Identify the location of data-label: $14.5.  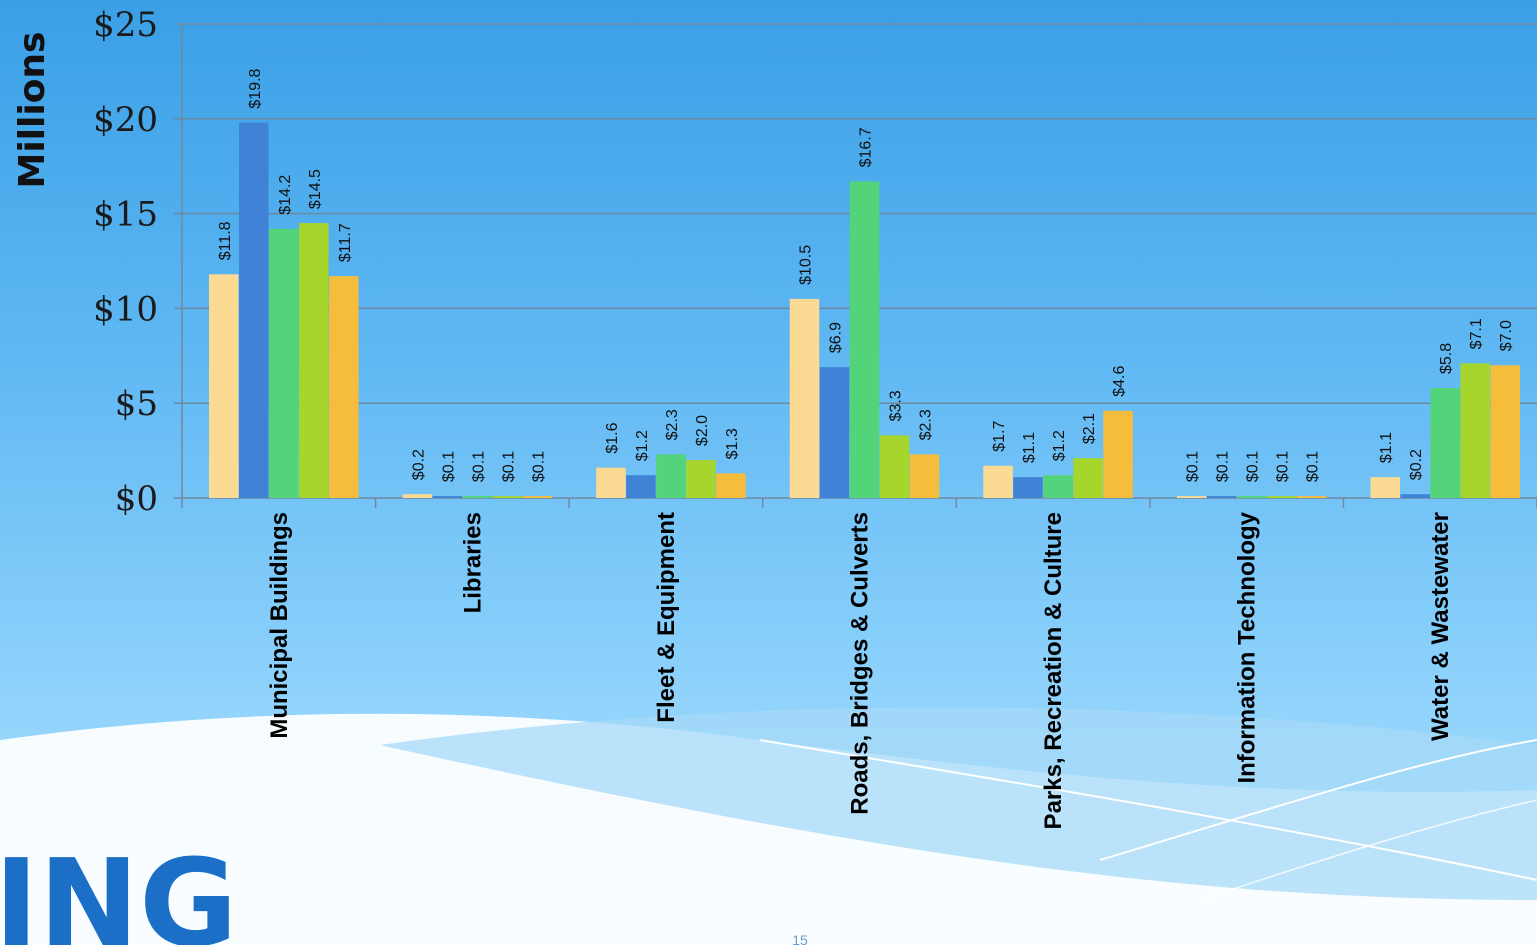
(315, 189).